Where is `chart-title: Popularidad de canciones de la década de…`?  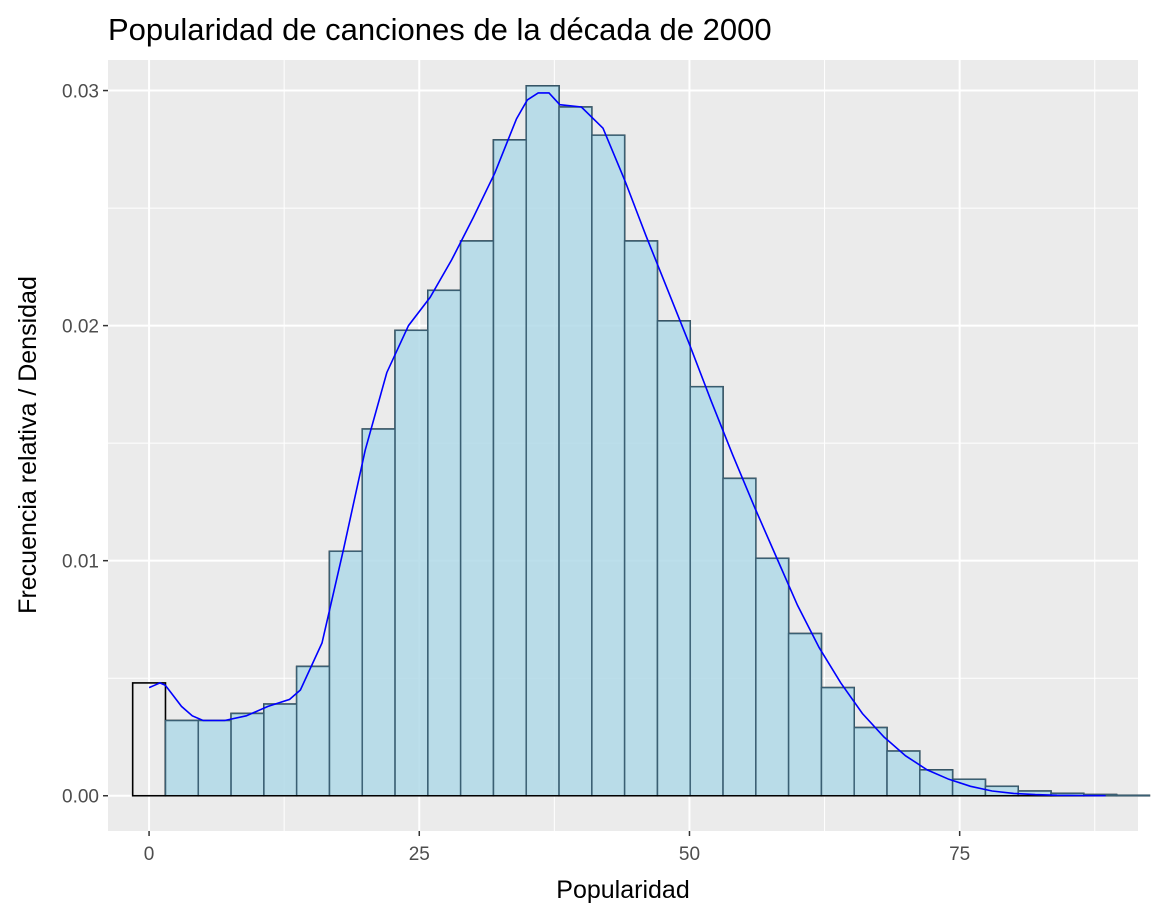 chart-title: Popularidad de canciones de la década de… is located at coordinates (440, 29).